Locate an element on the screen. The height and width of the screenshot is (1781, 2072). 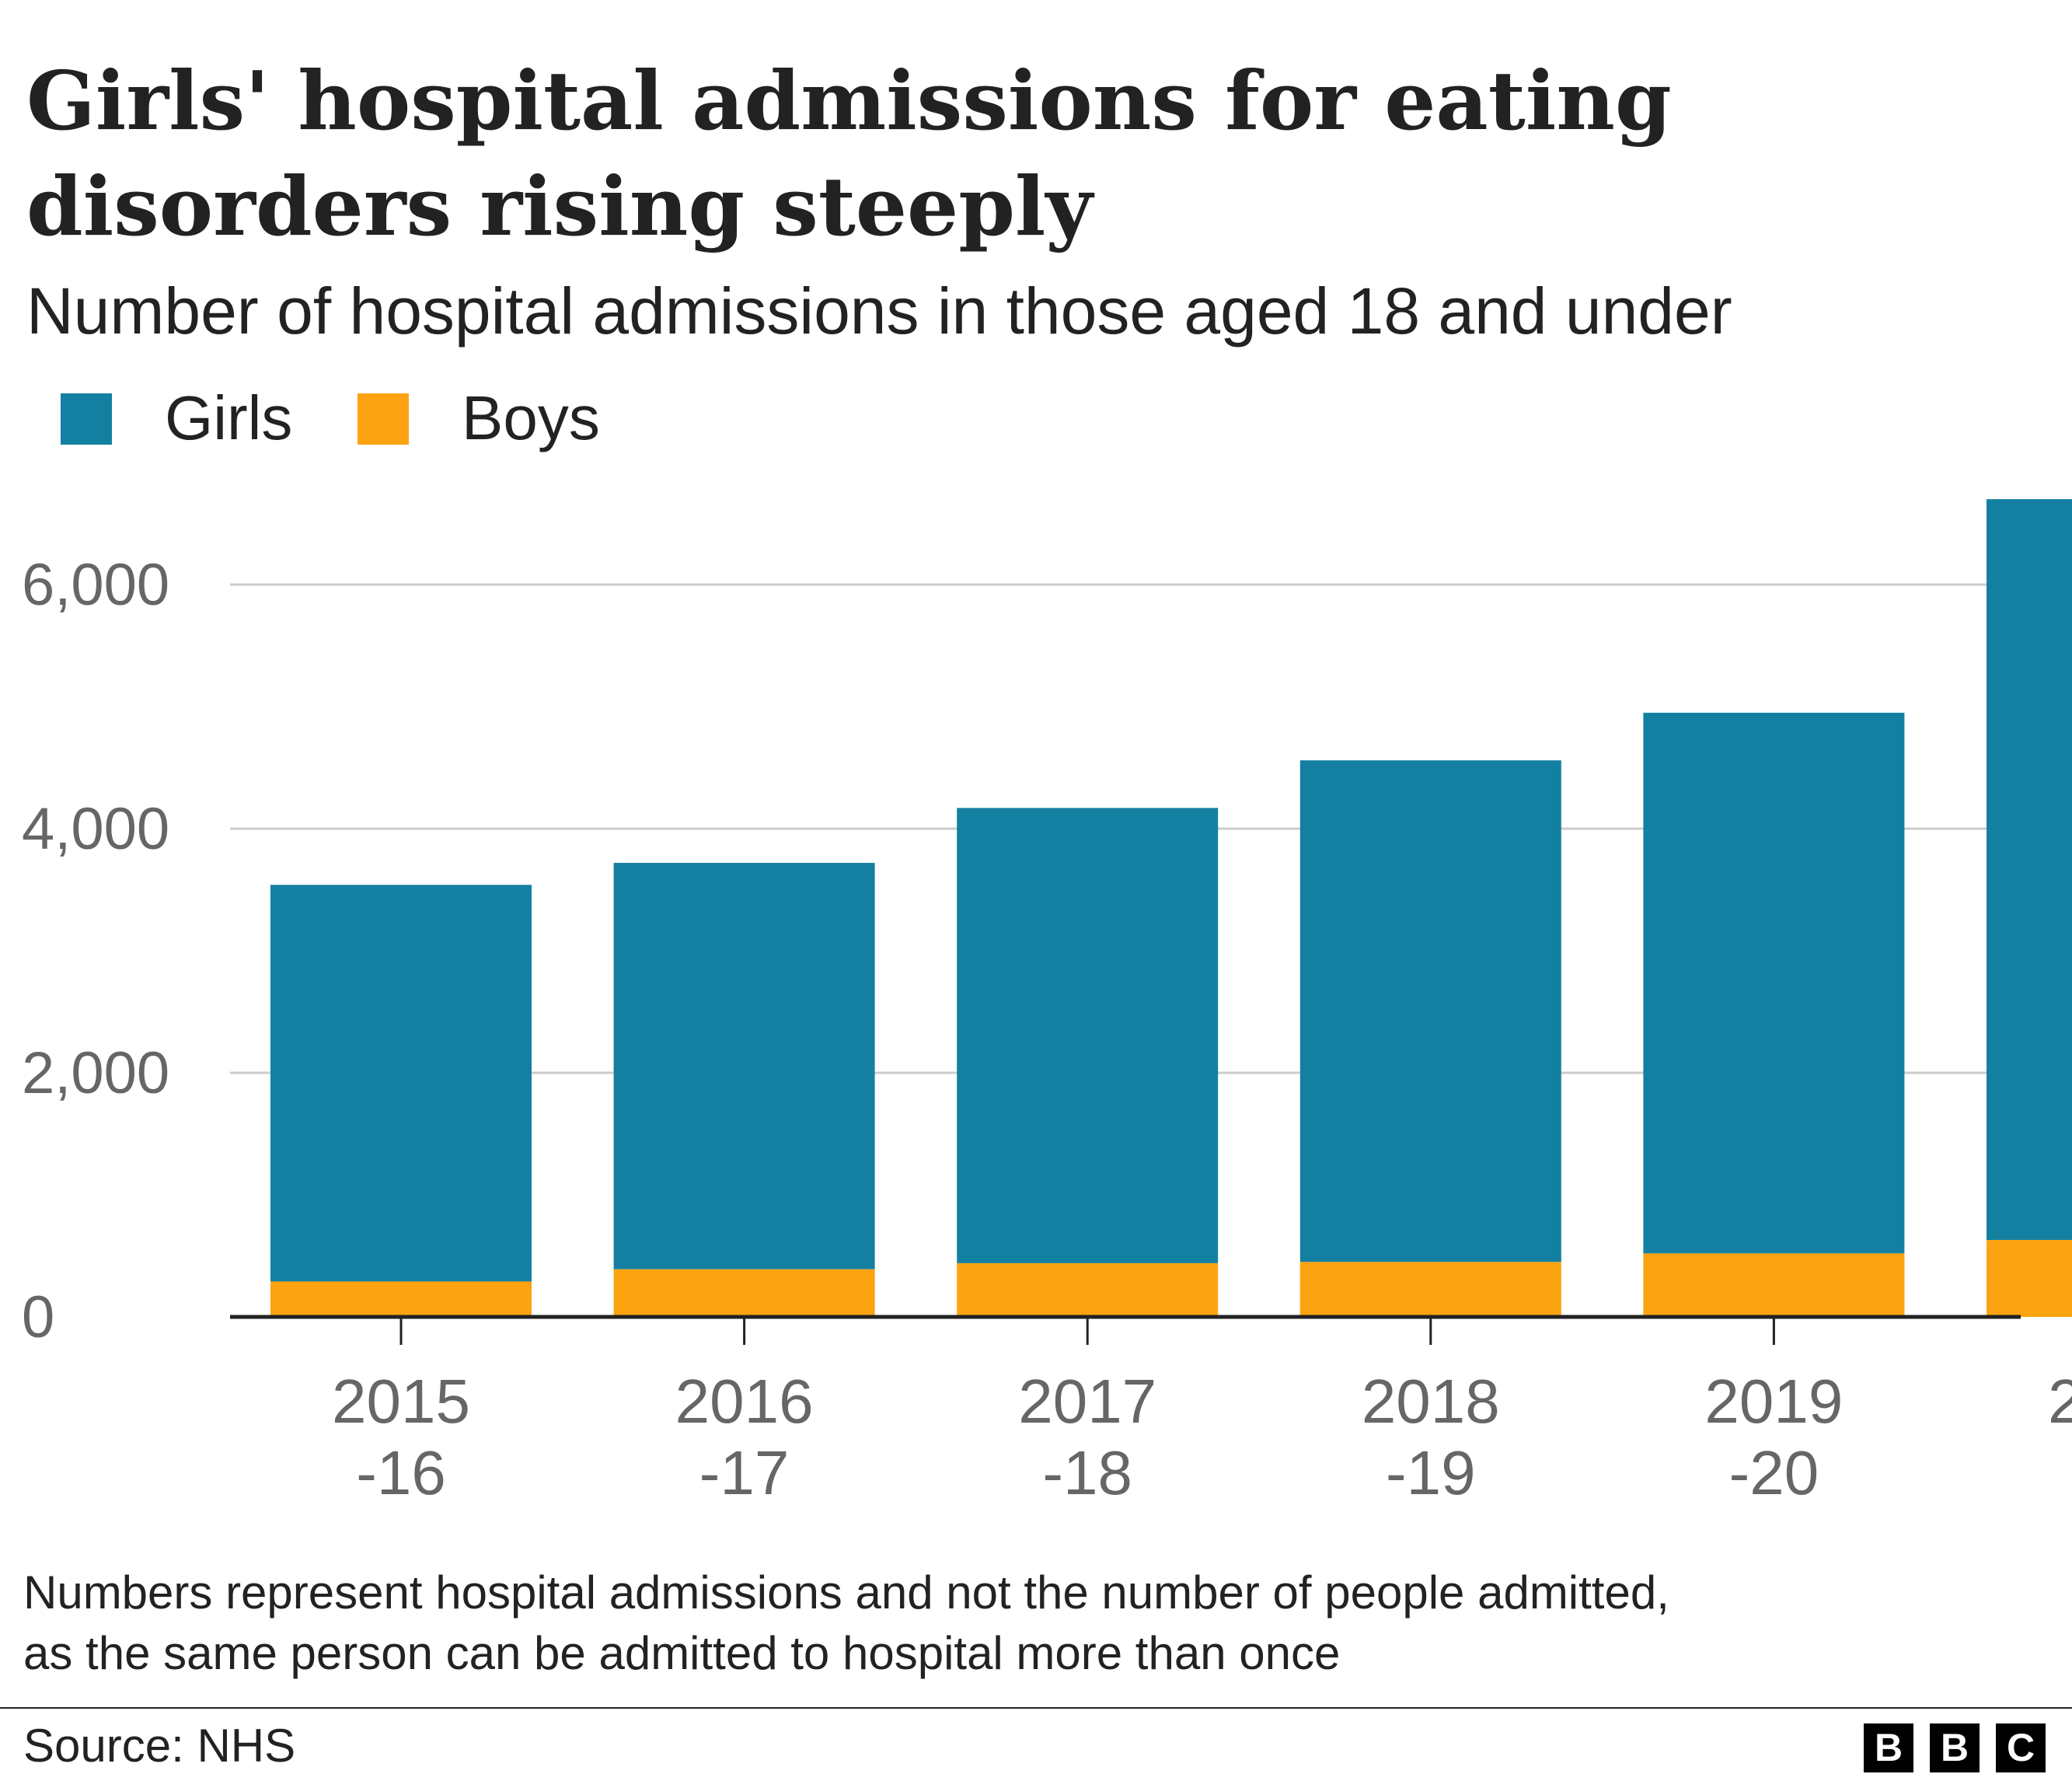
x-tick-sublabel--17: -17 is located at coordinates (744, 1472).